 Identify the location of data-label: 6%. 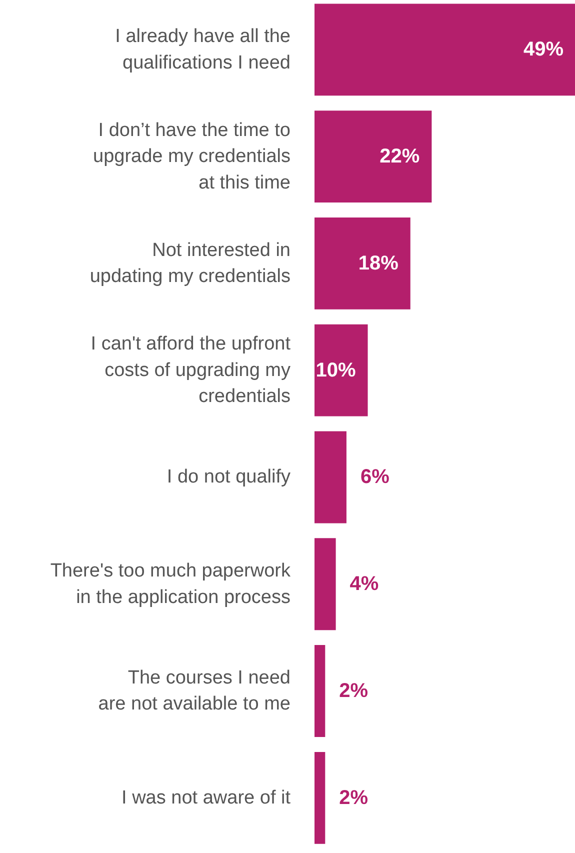
(375, 477).